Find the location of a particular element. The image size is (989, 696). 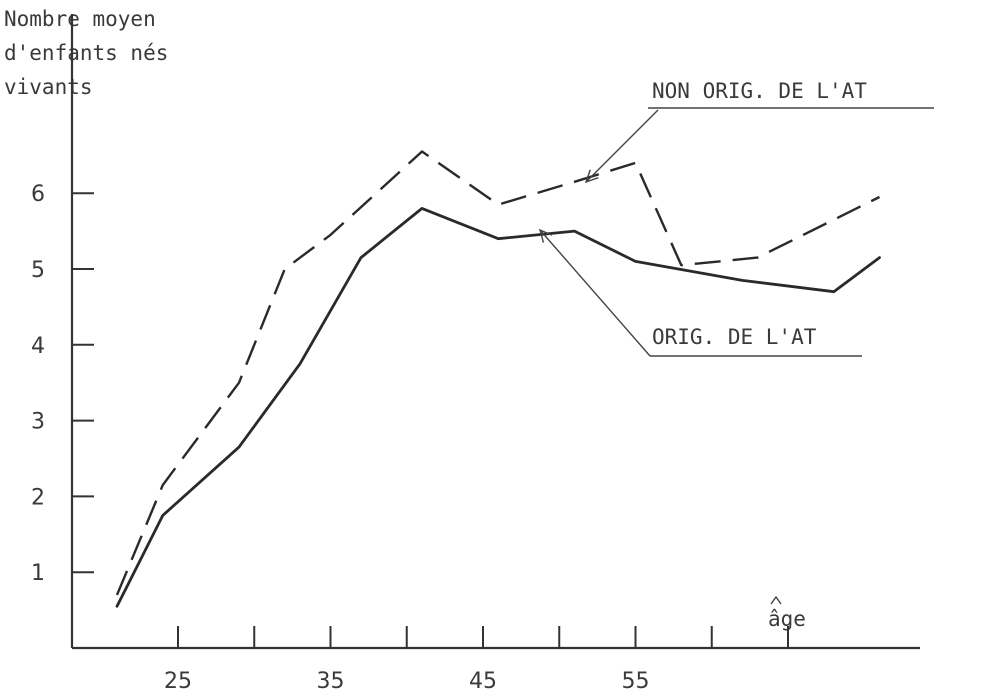

y-tick-label: 2 is located at coordinates (38, 497).